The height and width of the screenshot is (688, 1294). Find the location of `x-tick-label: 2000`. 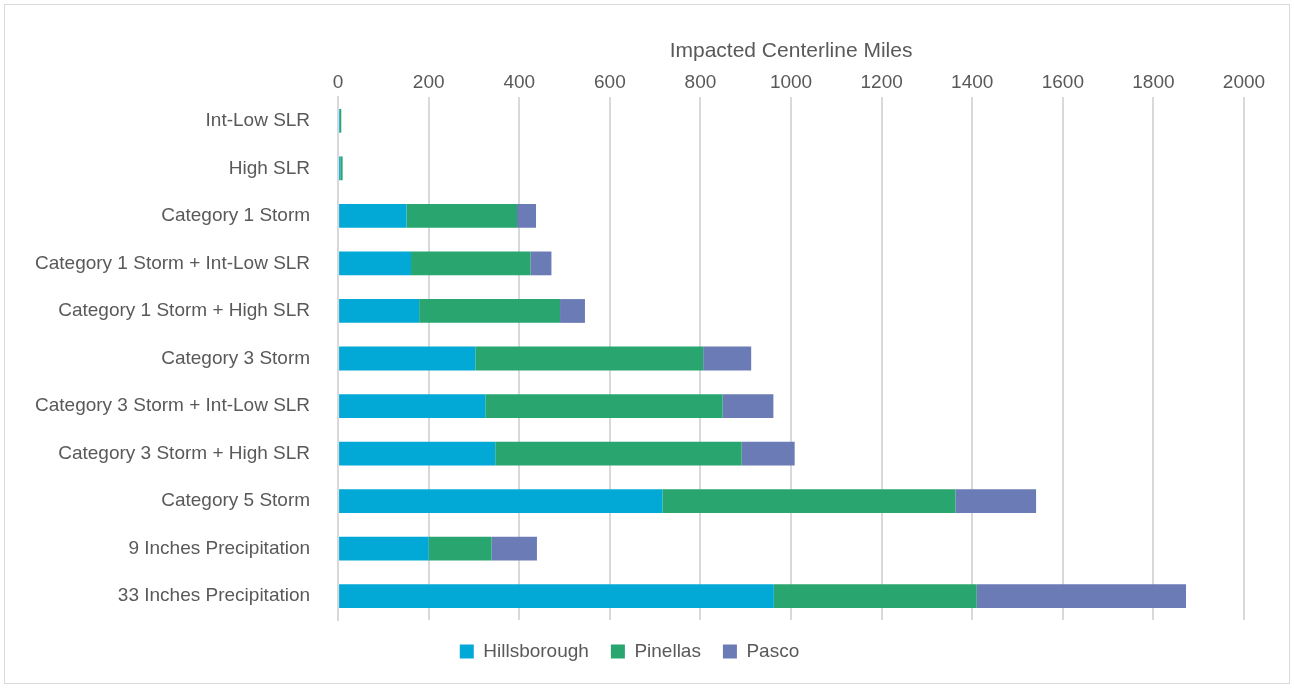

x-tick-label: 2000 is located at coordinates (1244, 81).